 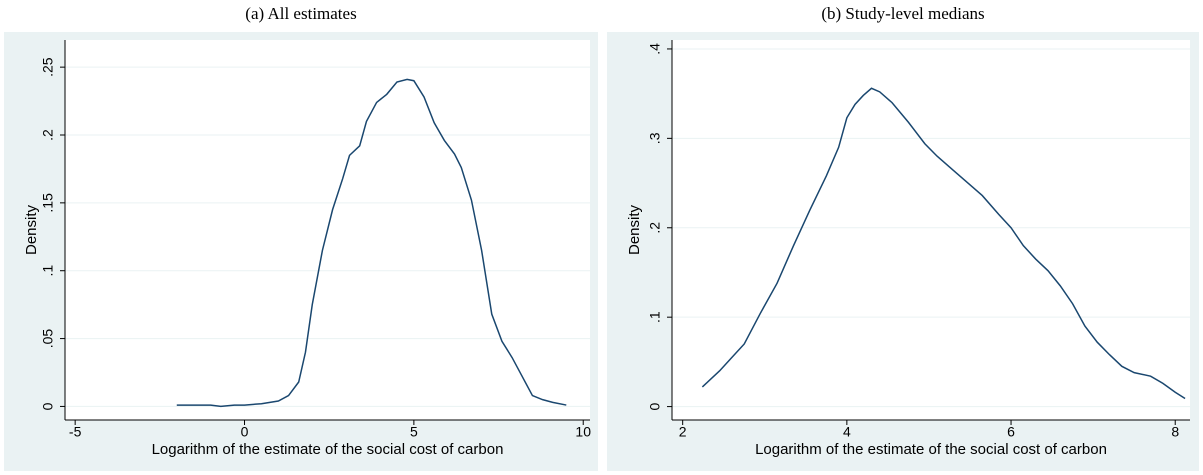 I want to click on x-tick-label: 6, so click(x=1011, y=432).